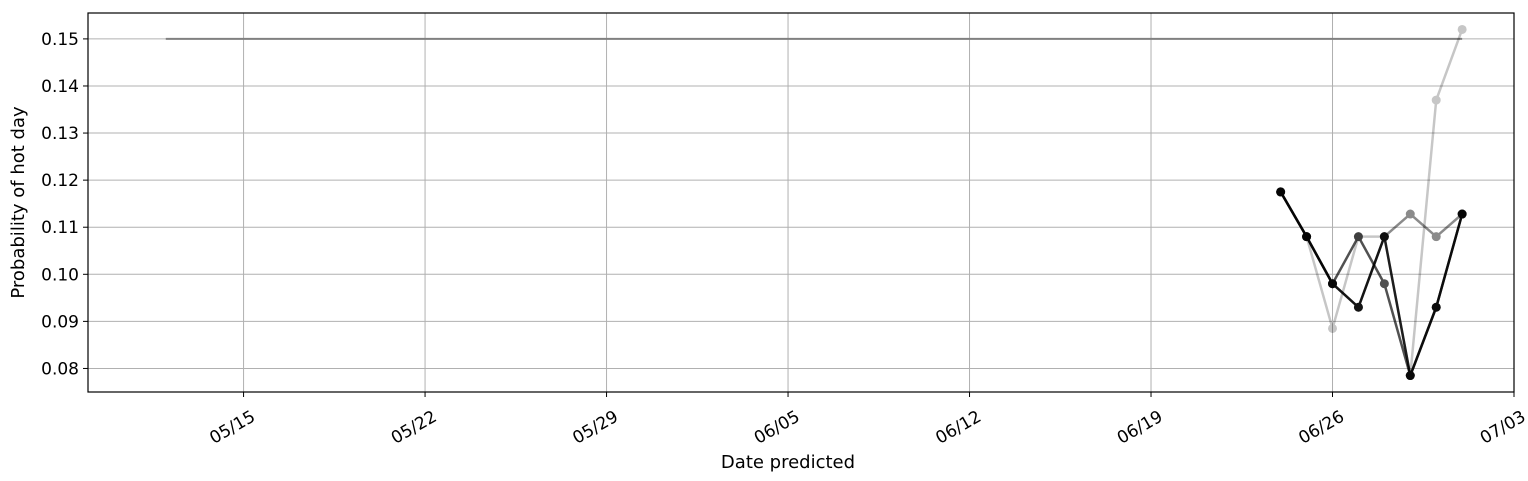 The height and width of the screenshot is (481, 1528). Describe the element at coordinates (232, 428) in the screenshot. I see `x-tick-label: 05/15` at that location.